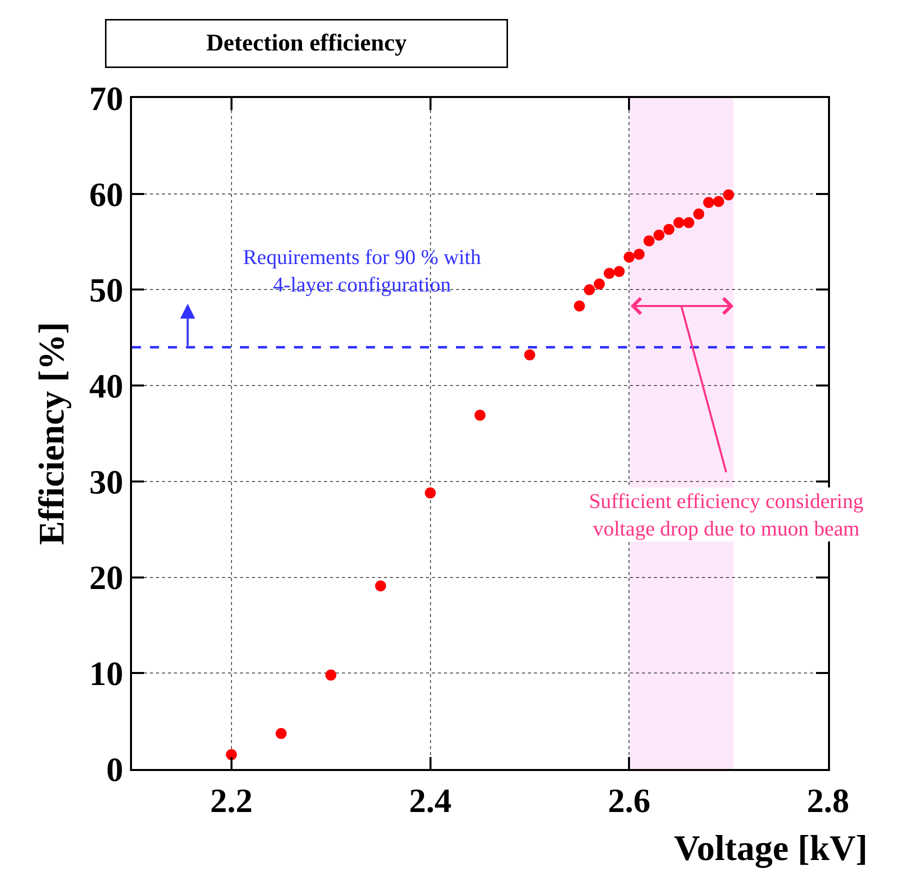 The height and width of the screenshot is (880, 909). Describe the element at coordinates (306, 43) in the screenshot. I see `chart-title: Detection efficiency` at that location.